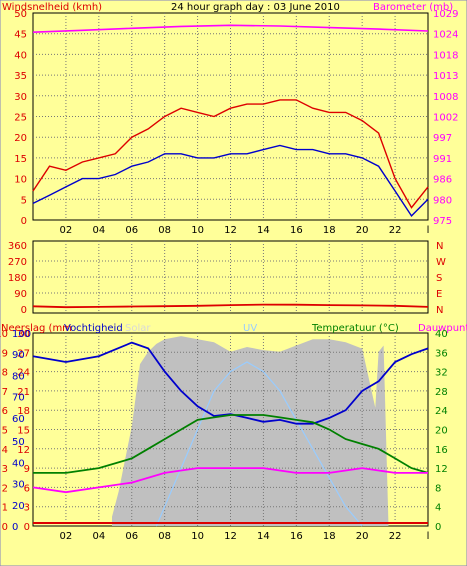  What do you see at coordinates (17, 246) in the screenshot?
I see `direction-tick-label: 360` at bounding box center [17, 246].